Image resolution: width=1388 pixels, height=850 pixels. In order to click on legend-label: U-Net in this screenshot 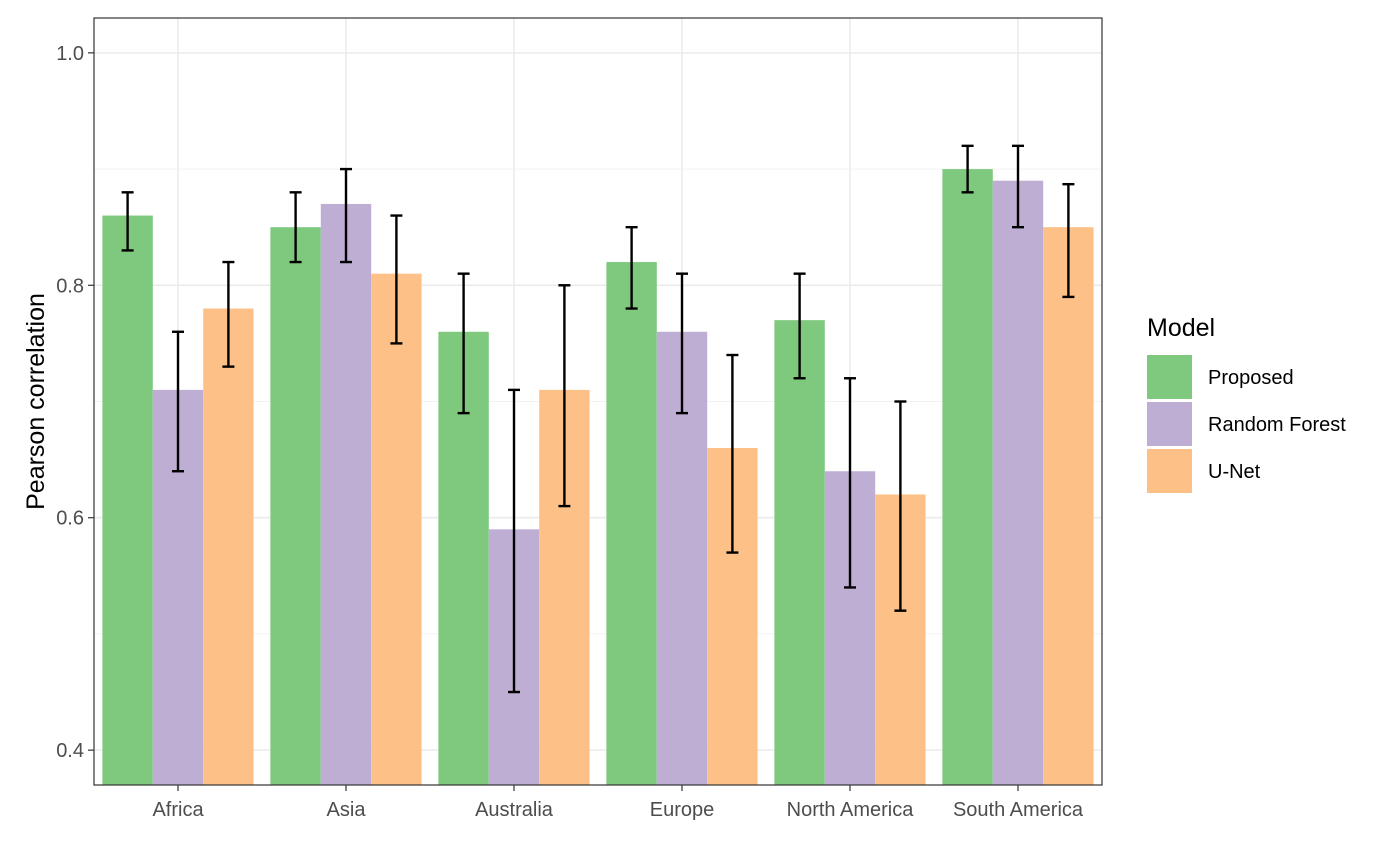, I will do `click(1234, 472)`.